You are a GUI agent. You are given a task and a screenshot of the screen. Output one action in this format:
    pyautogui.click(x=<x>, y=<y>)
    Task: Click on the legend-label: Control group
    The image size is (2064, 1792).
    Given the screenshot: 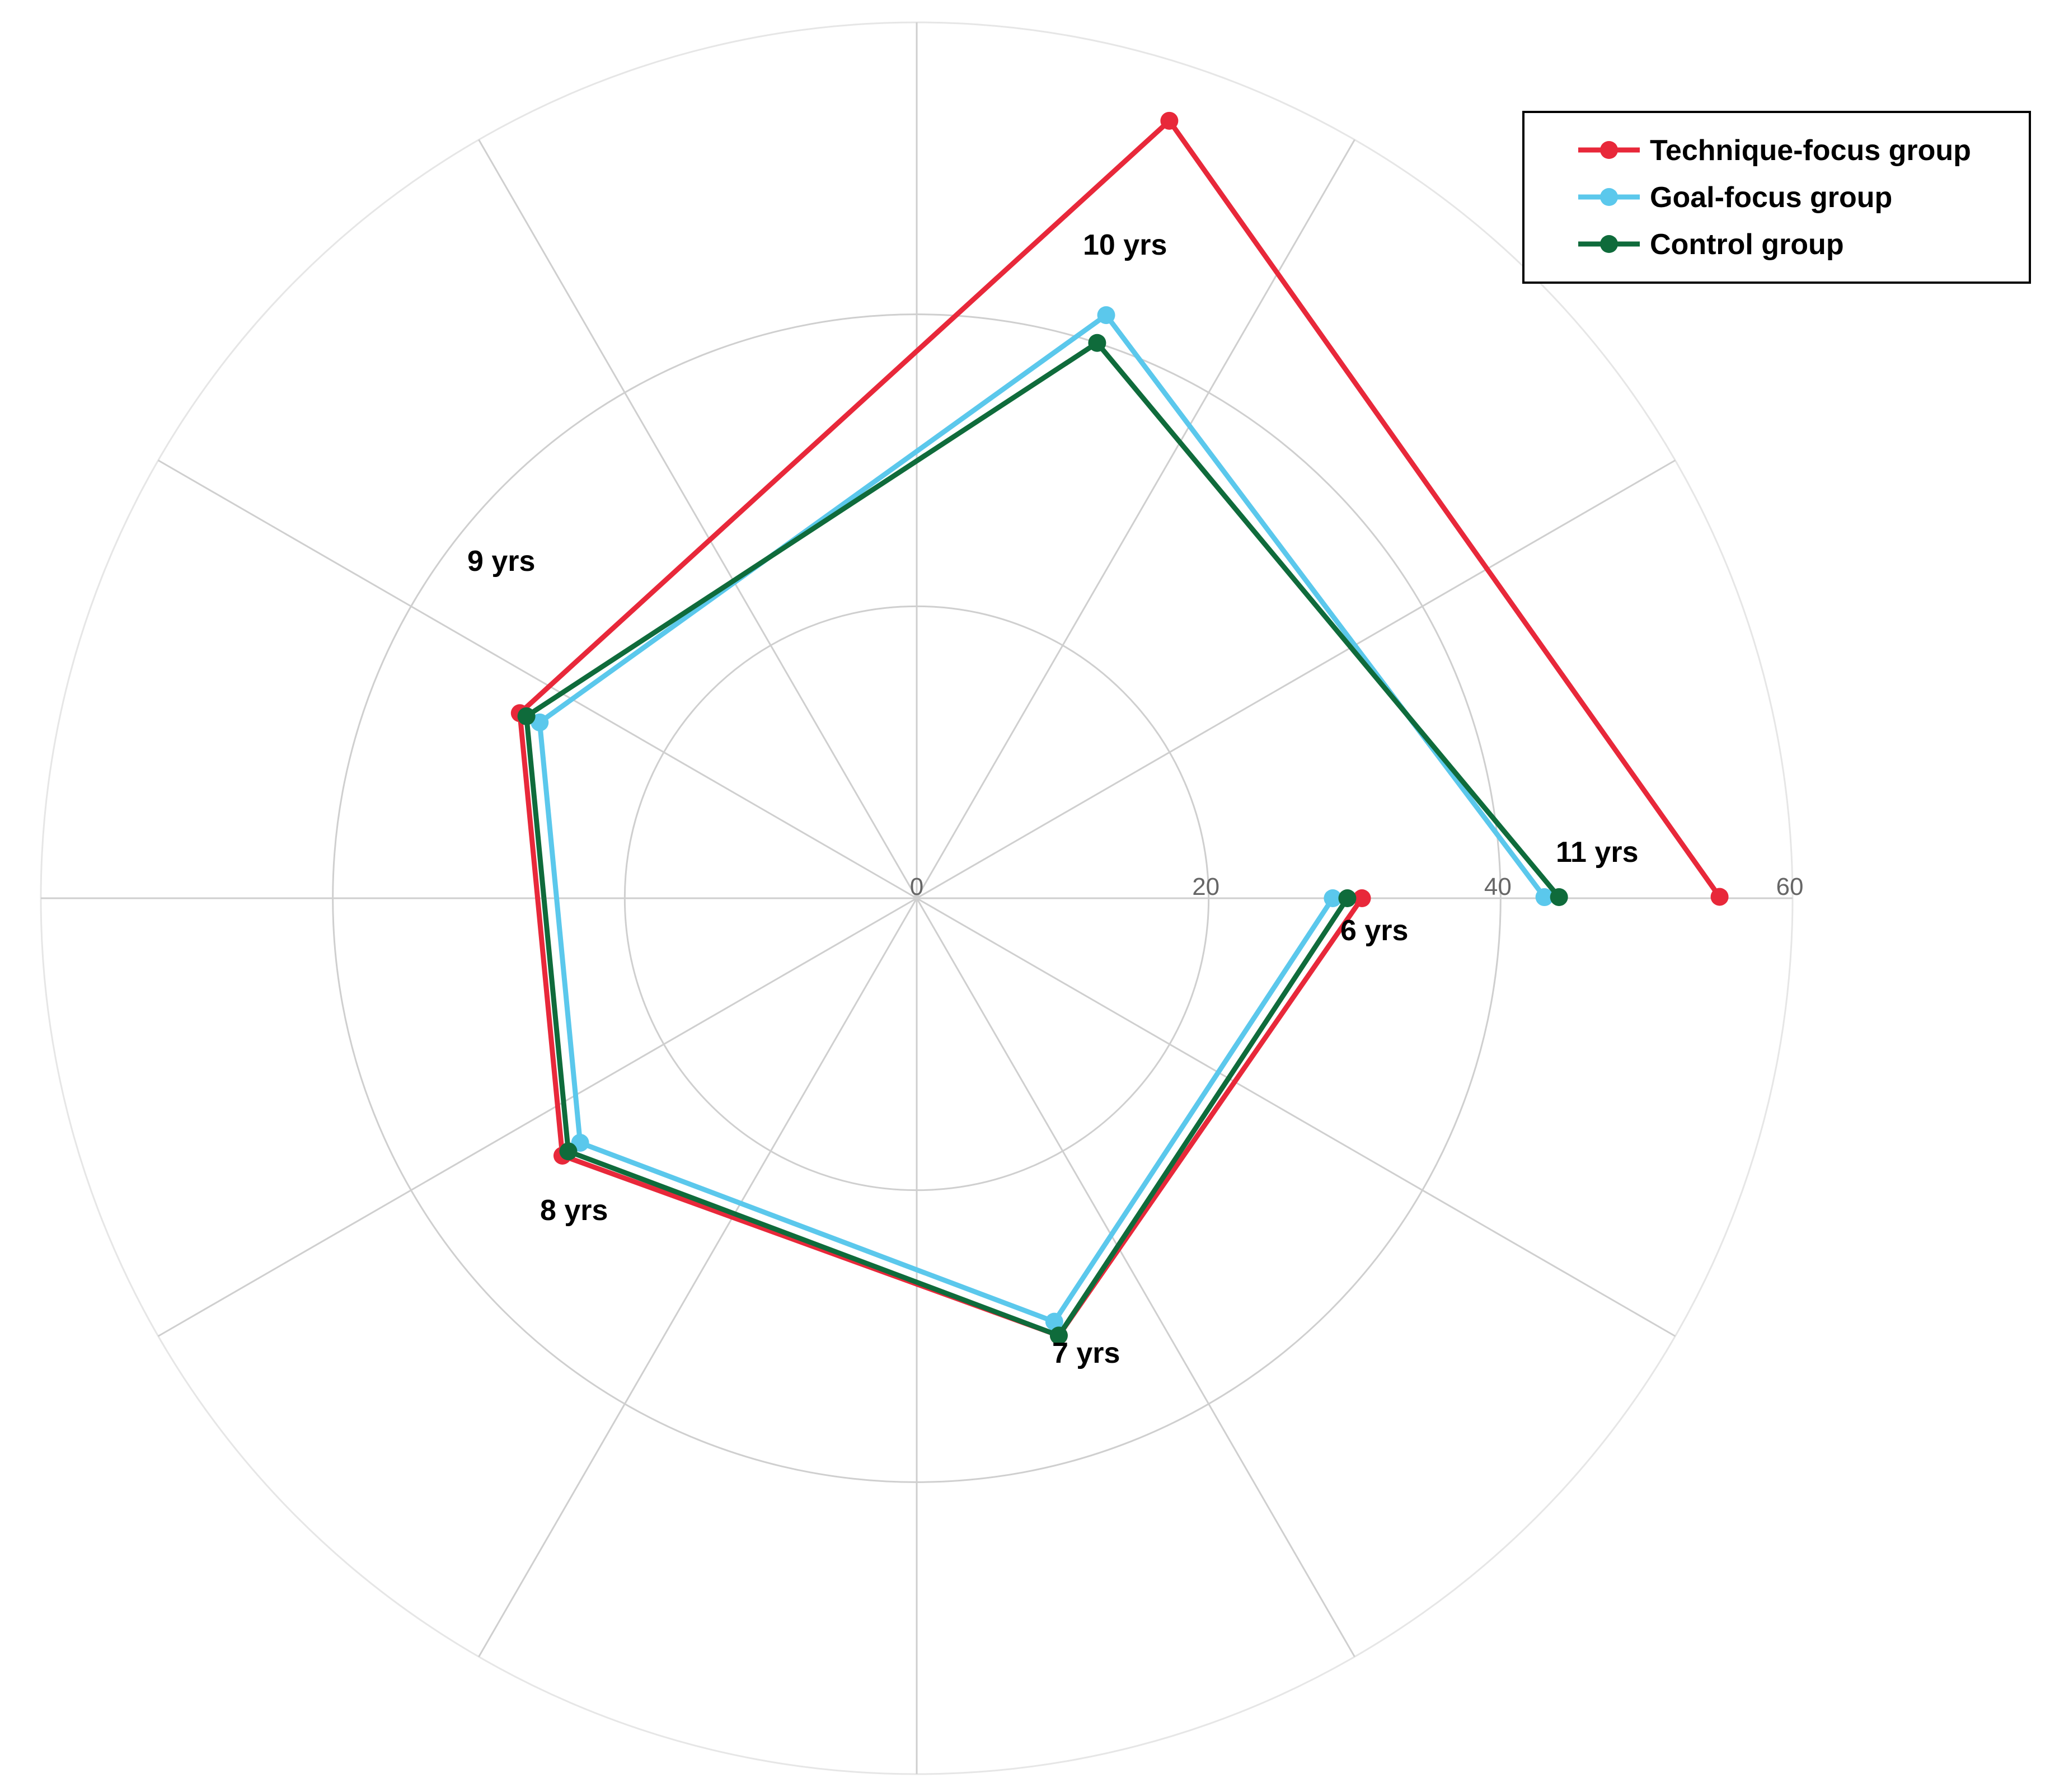 What is the action you would take?
    pyautogui.click(x=1747, y=244)
    